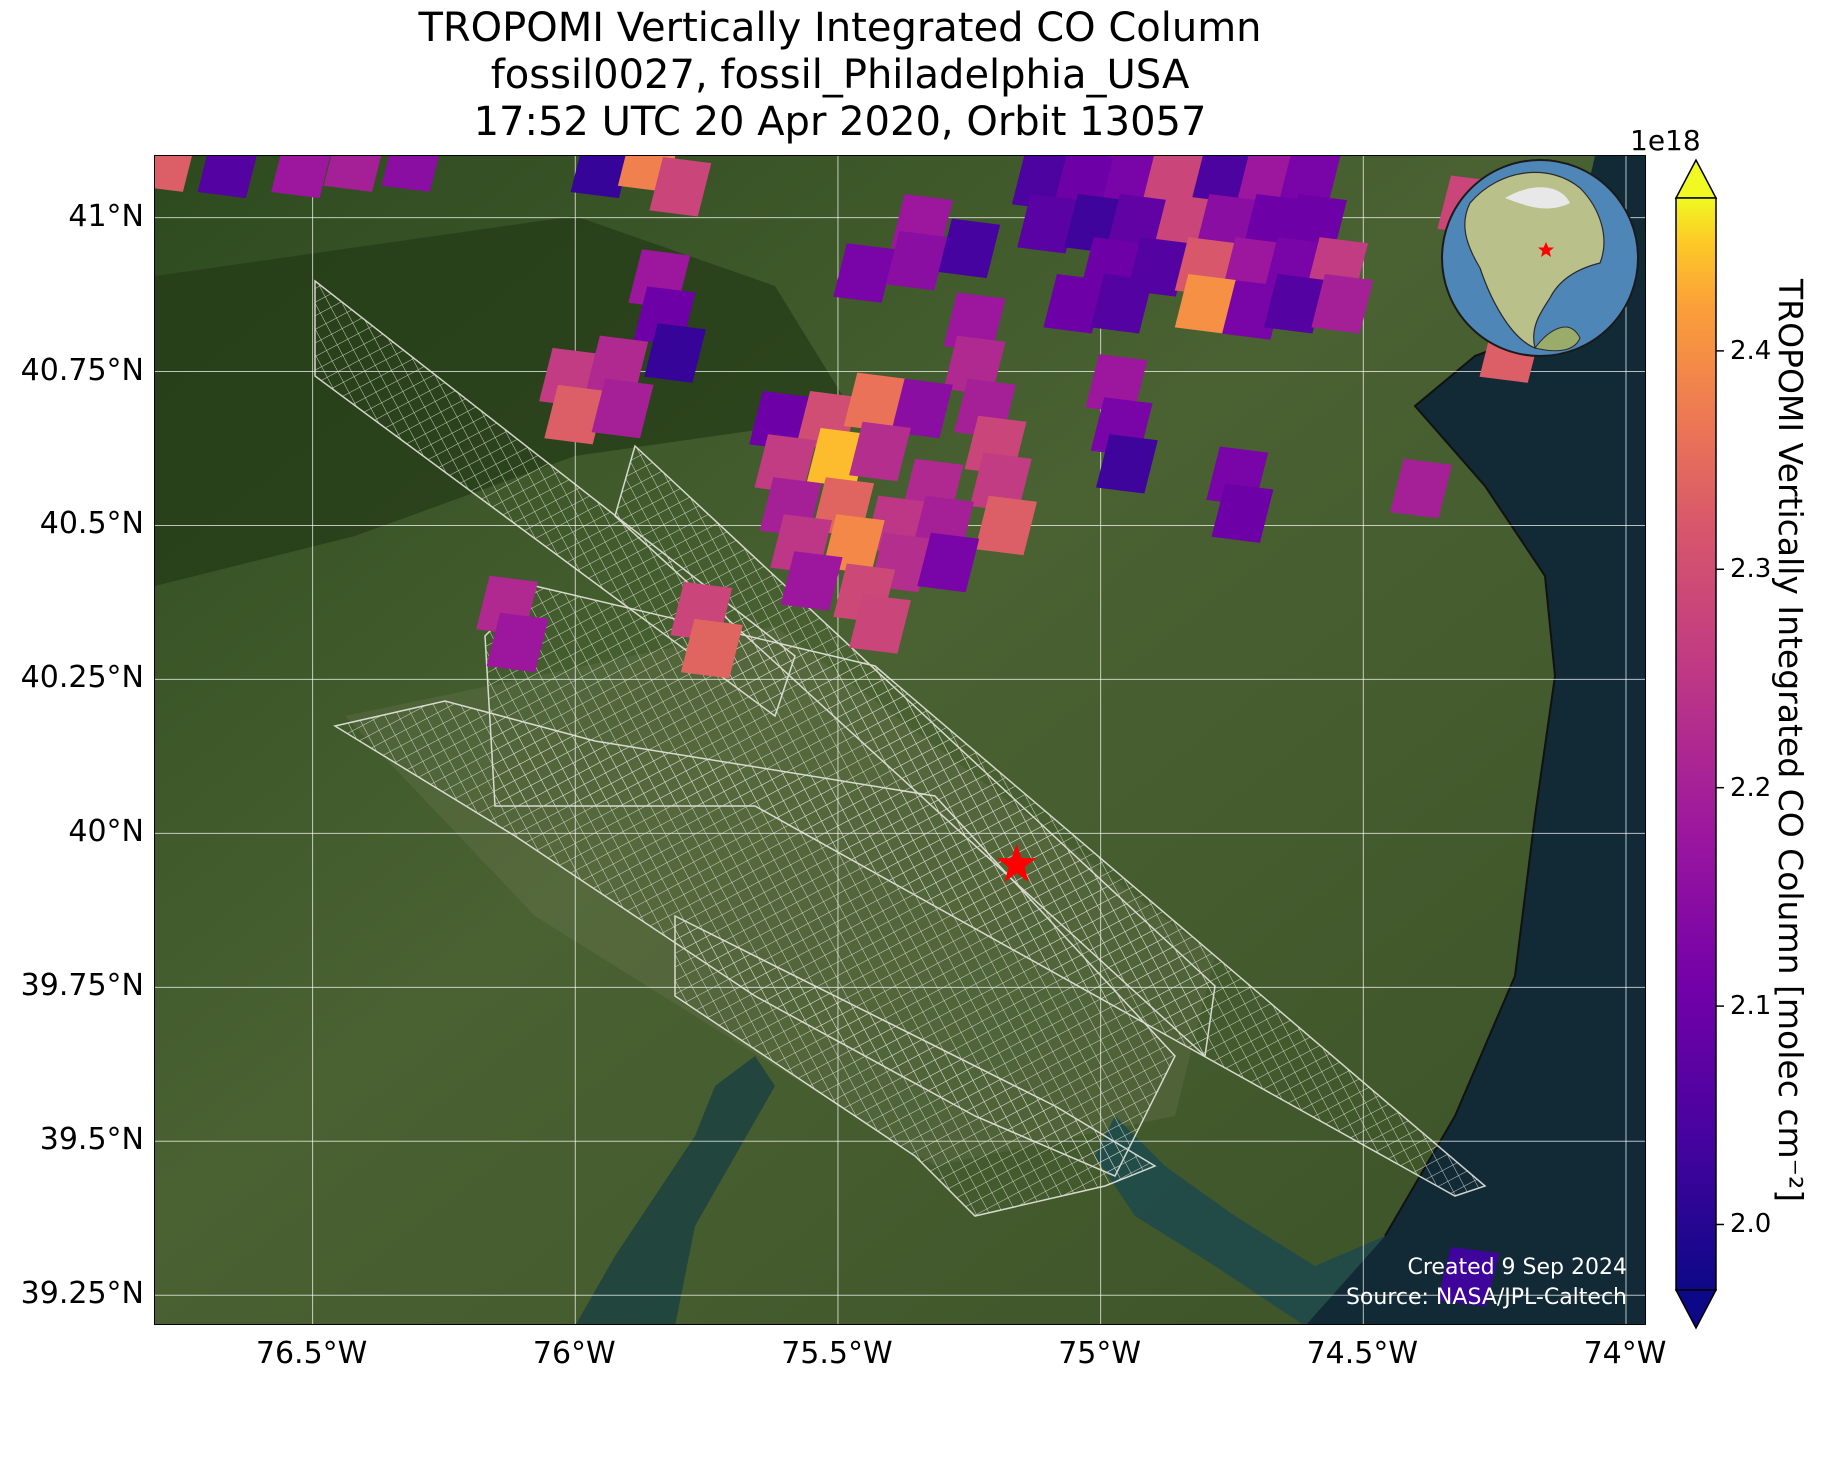 The width and height of the screenshot is (1821, 1460). What do you see at coordinates (1625, 1353) in the screenshot?
I see `longitude-tick-label: 74°W` at bounding box center [1625, 1353].